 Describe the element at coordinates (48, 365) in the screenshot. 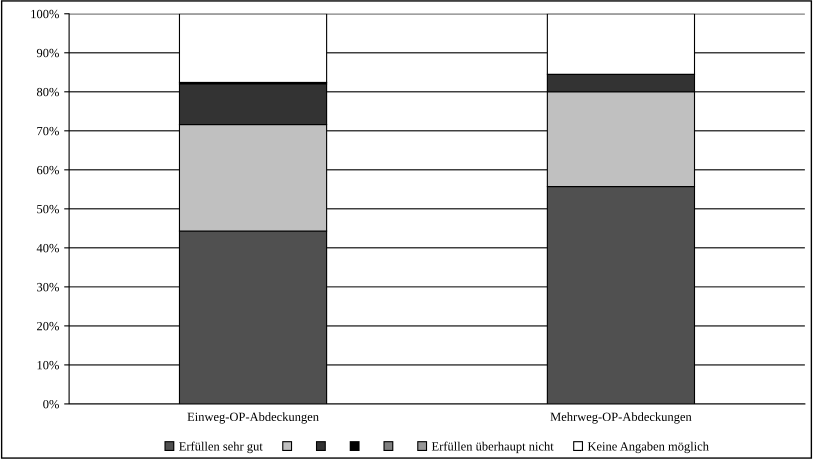

I see `y-tick-label: 10%` at that location.